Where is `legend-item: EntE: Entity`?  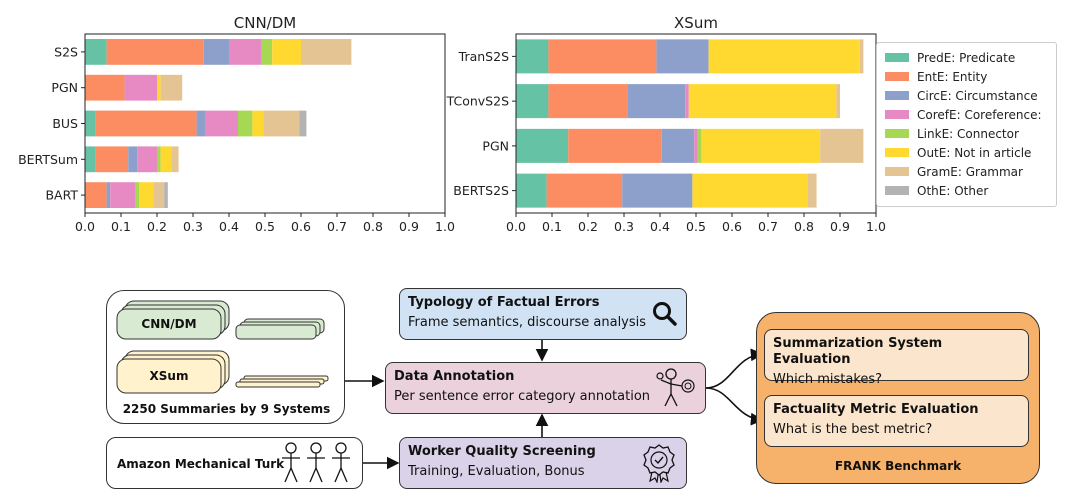 legend-item: EntE: Entity is located at coordinates (966, 76).